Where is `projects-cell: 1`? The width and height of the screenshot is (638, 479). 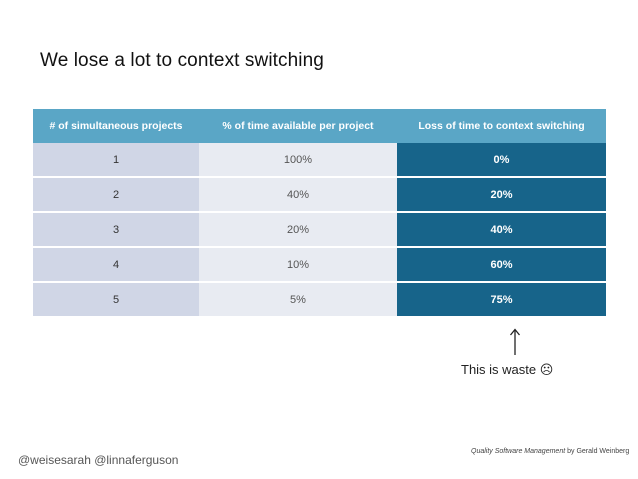 projects-cell: 1 is located at coordinates (116, 159).